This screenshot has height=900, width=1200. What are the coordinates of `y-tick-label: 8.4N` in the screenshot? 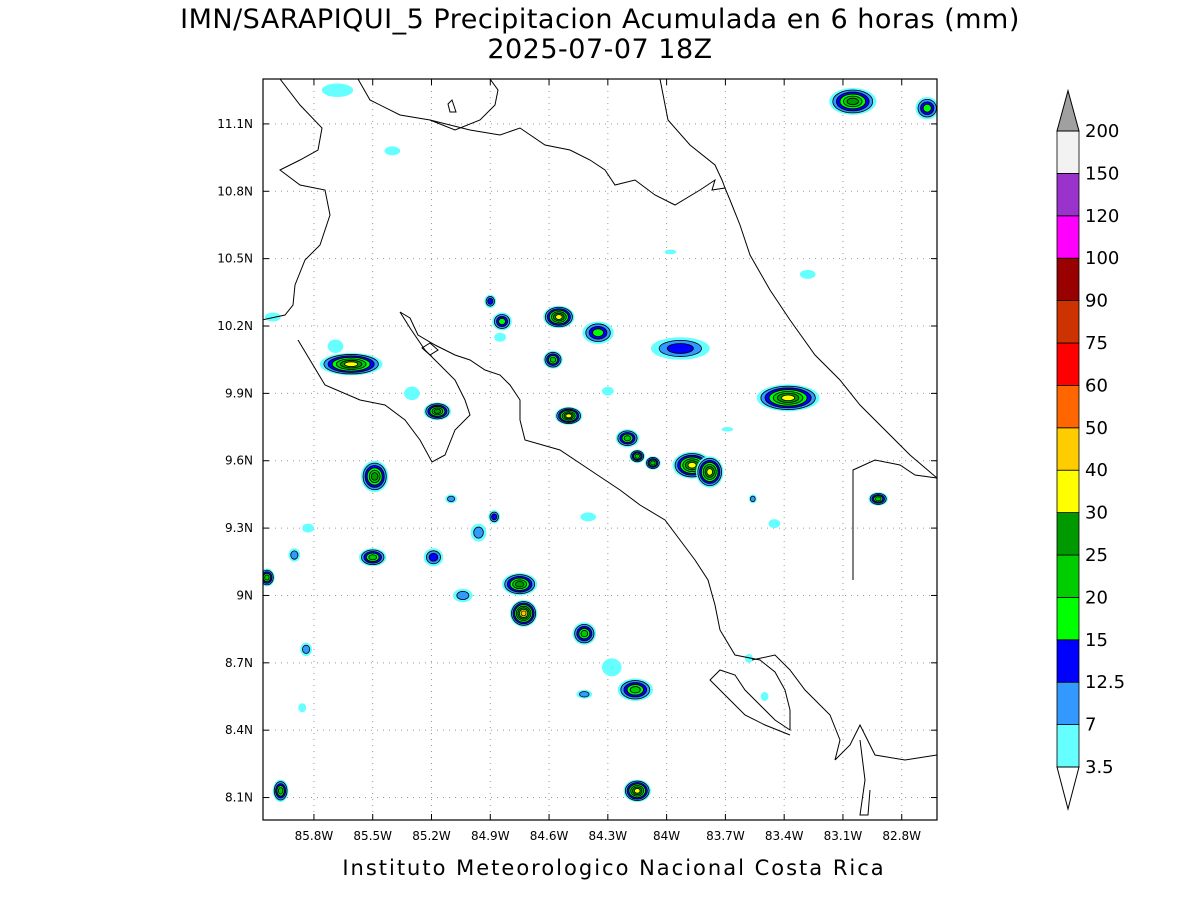 It's located at (239, 730).